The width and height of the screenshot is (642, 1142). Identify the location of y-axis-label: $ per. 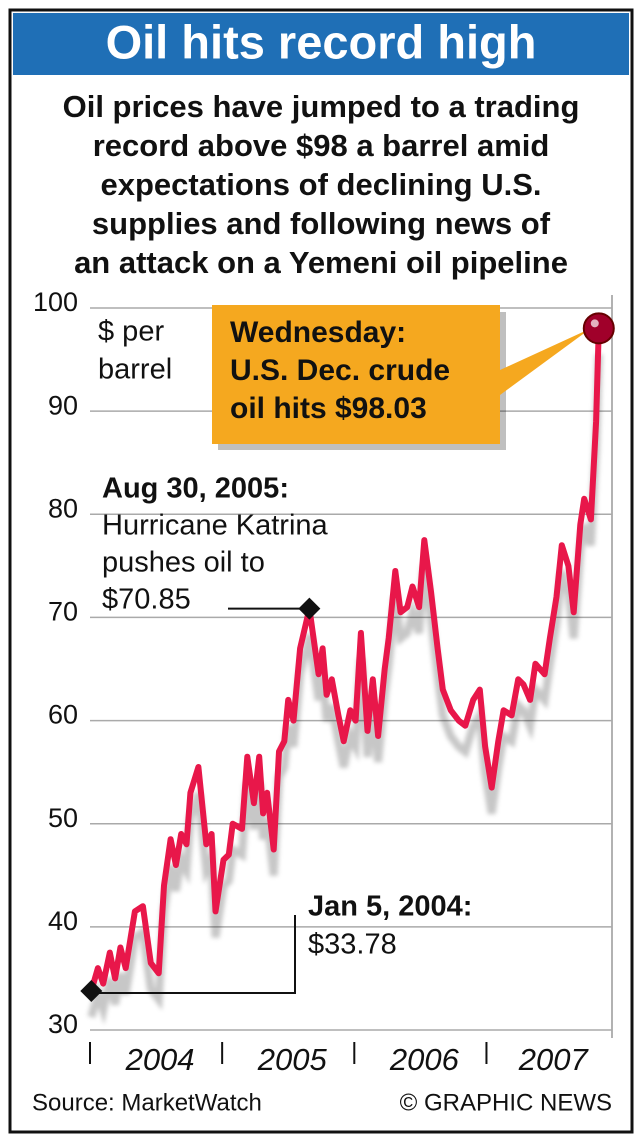
(131, 332).